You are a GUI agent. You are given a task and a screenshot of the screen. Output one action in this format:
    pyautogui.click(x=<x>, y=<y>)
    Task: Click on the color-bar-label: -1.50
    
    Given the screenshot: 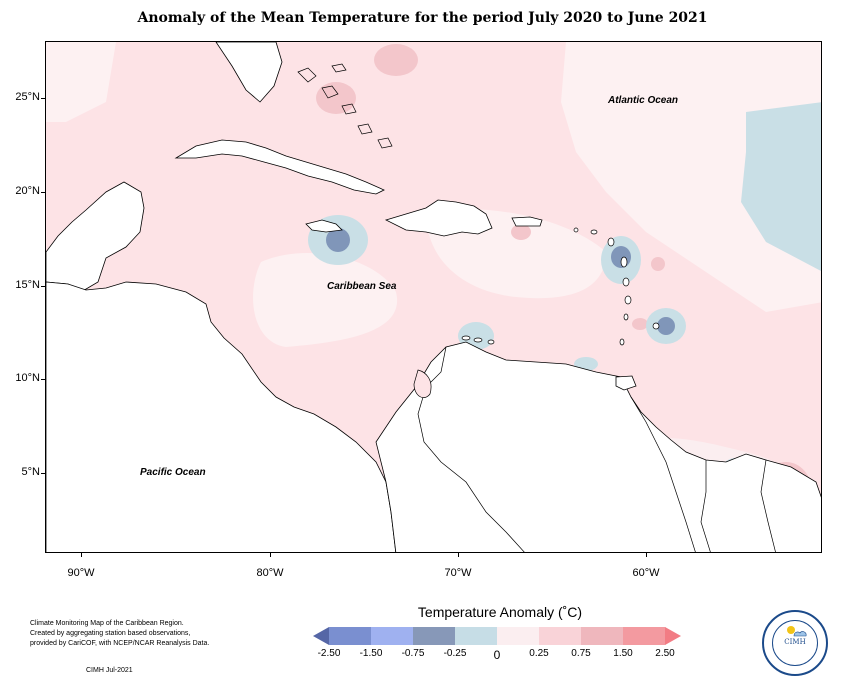 What is the action you would take?
    pyautogui.click(x=371, y=653)
    